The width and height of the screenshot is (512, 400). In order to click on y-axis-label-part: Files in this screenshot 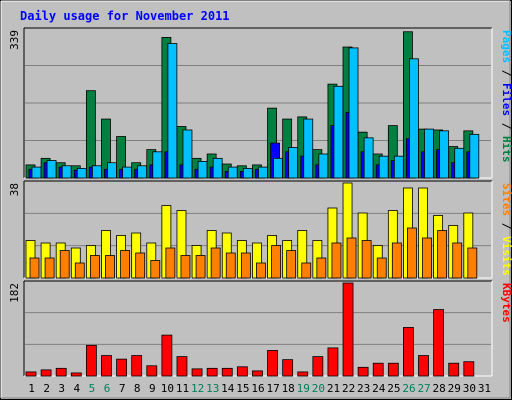, I will do `click(506, 99)`.